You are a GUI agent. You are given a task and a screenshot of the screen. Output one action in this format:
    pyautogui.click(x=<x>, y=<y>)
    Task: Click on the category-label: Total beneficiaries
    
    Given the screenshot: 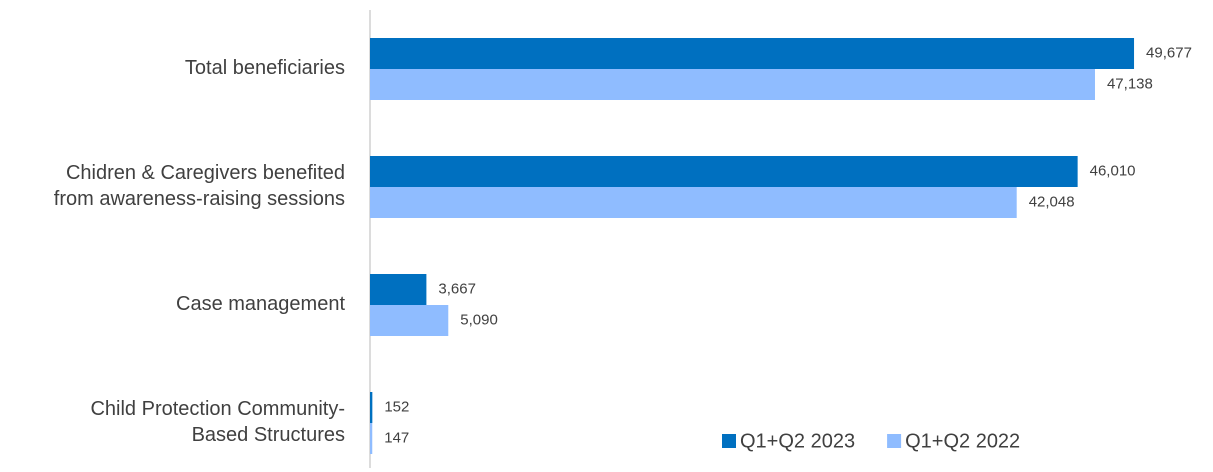 What is the action you would take?
    pyautogui.click(x=265, y=68)
    